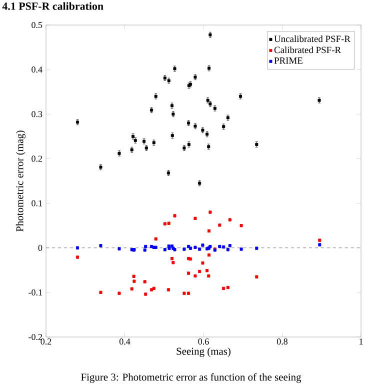 The image size is (369, 384). What do you see at coordinates (288, 61) in the screenshot?
I see `legend-label: PRIME` at bounding box center [288, 61].